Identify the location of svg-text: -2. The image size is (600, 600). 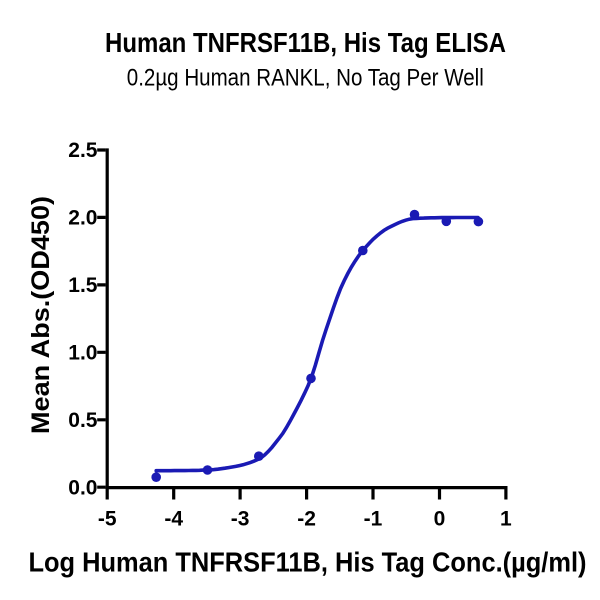
(306, 519).